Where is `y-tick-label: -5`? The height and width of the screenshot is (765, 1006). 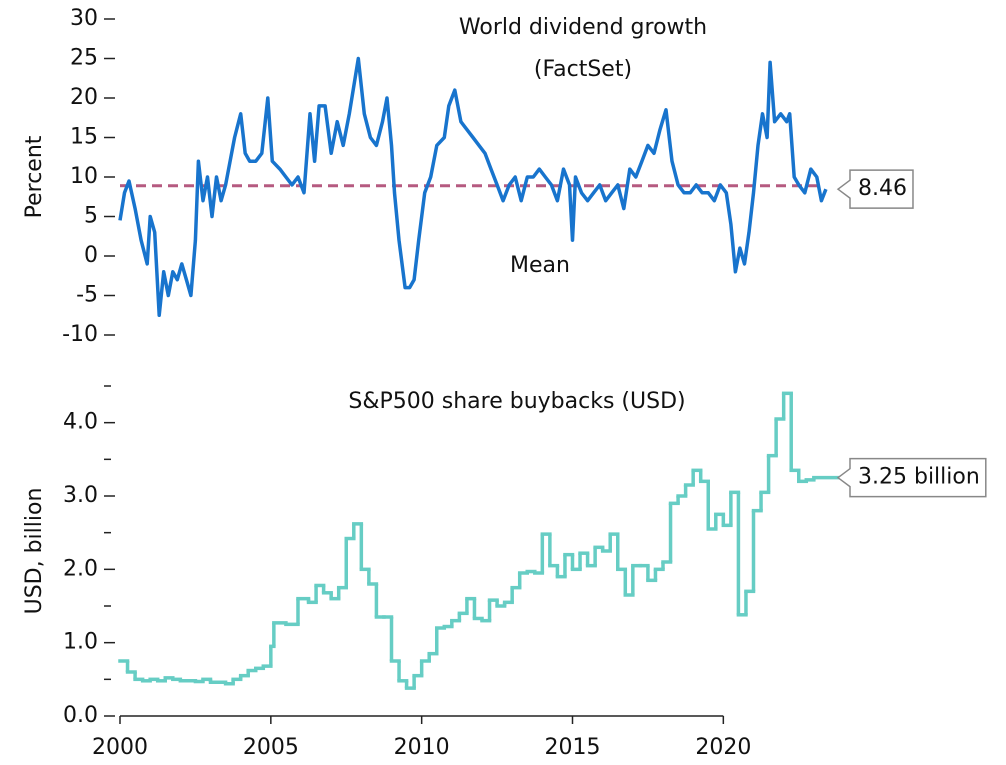
y-tick-label: -5 is located at coordinates (87, 295).